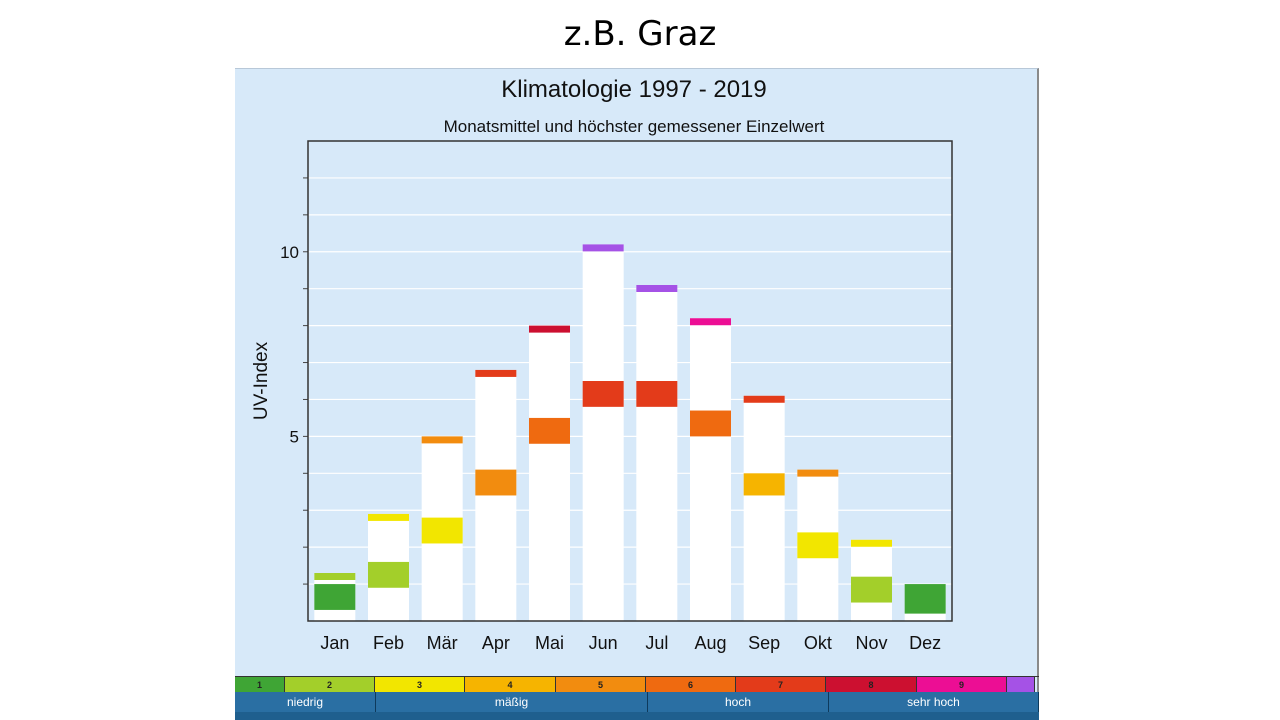 The width and height of the screenshot is (1280, 720). Describe the element at coordinates (640, 34) in the screenshot. I see `slide-title: z.B. Graz` at that location.